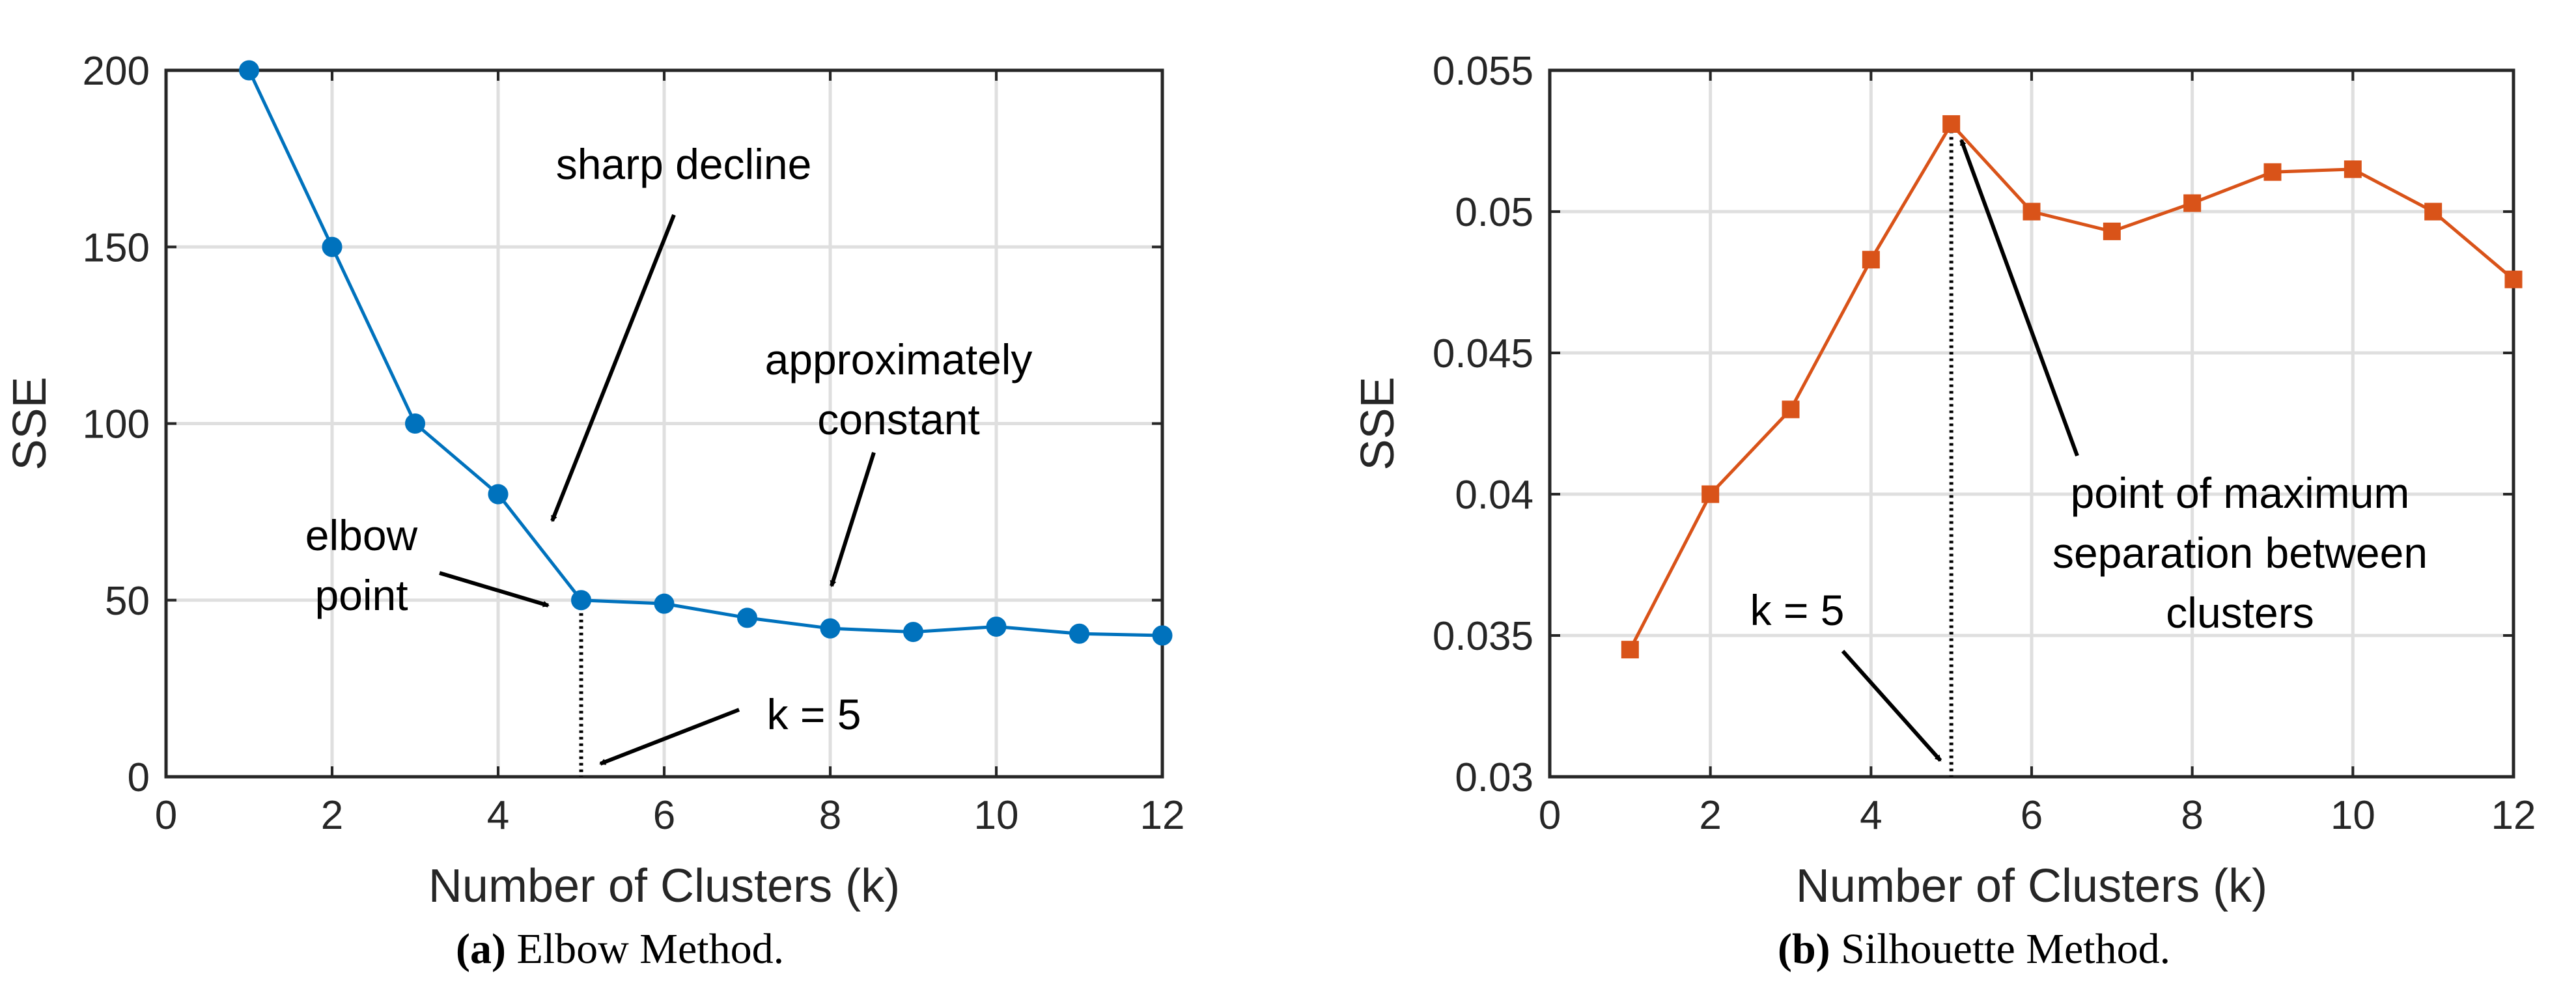  Describe the element at coordinates (495, 589) in the screenshot. I see `arrow-elbow-point` at that location.